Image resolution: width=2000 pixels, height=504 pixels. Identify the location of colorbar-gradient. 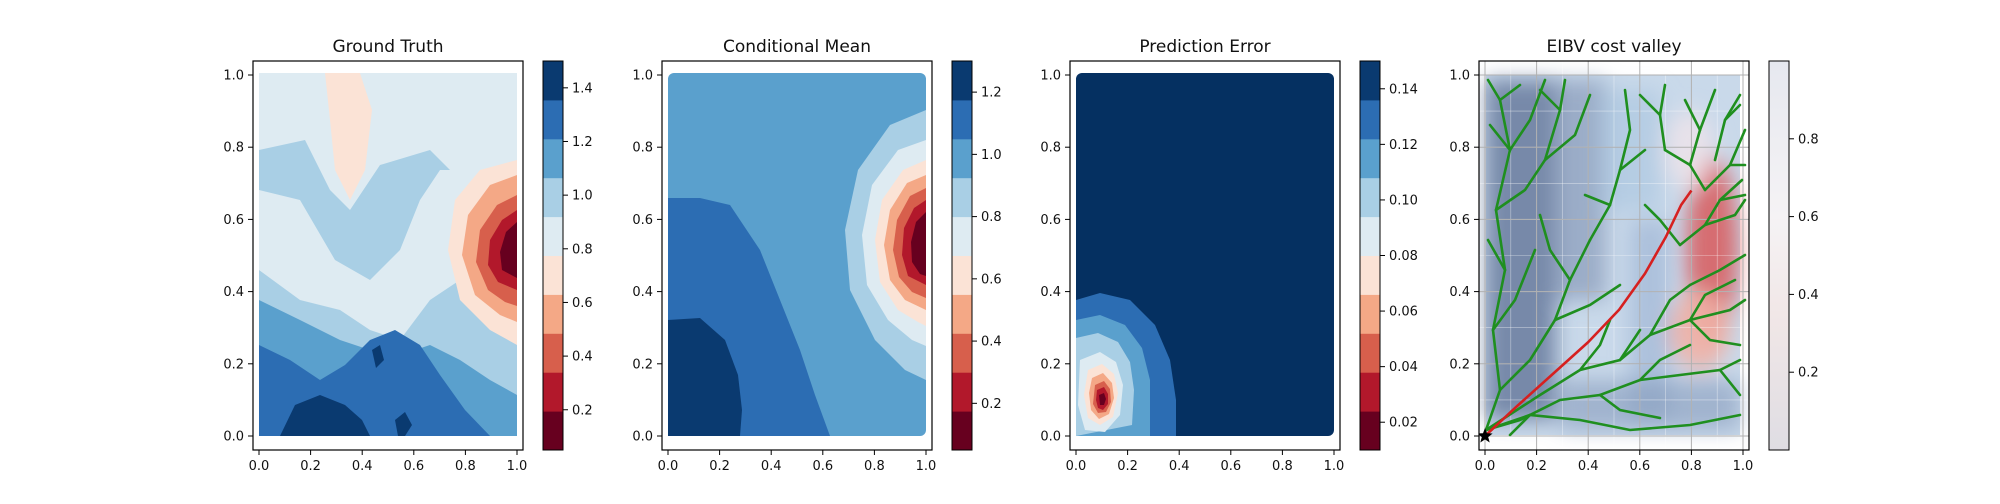
(1779, 255).